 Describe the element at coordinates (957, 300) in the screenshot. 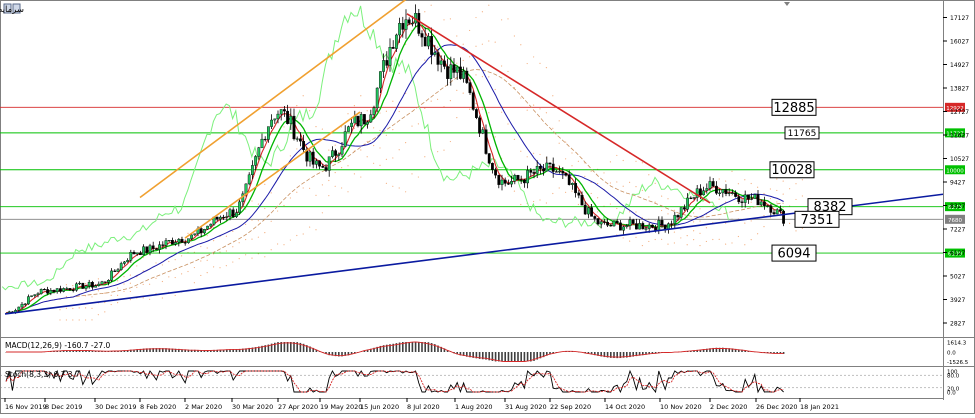

I see `price-tick-label: 3927` at that location.